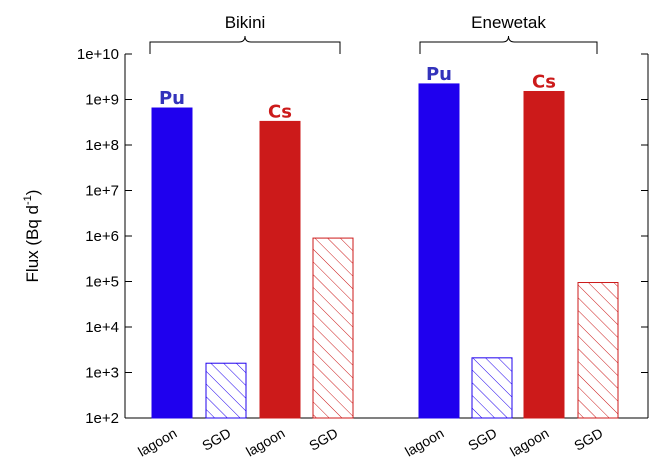  I want to click on y-tick-label: 1e+10, so click(98, 54).